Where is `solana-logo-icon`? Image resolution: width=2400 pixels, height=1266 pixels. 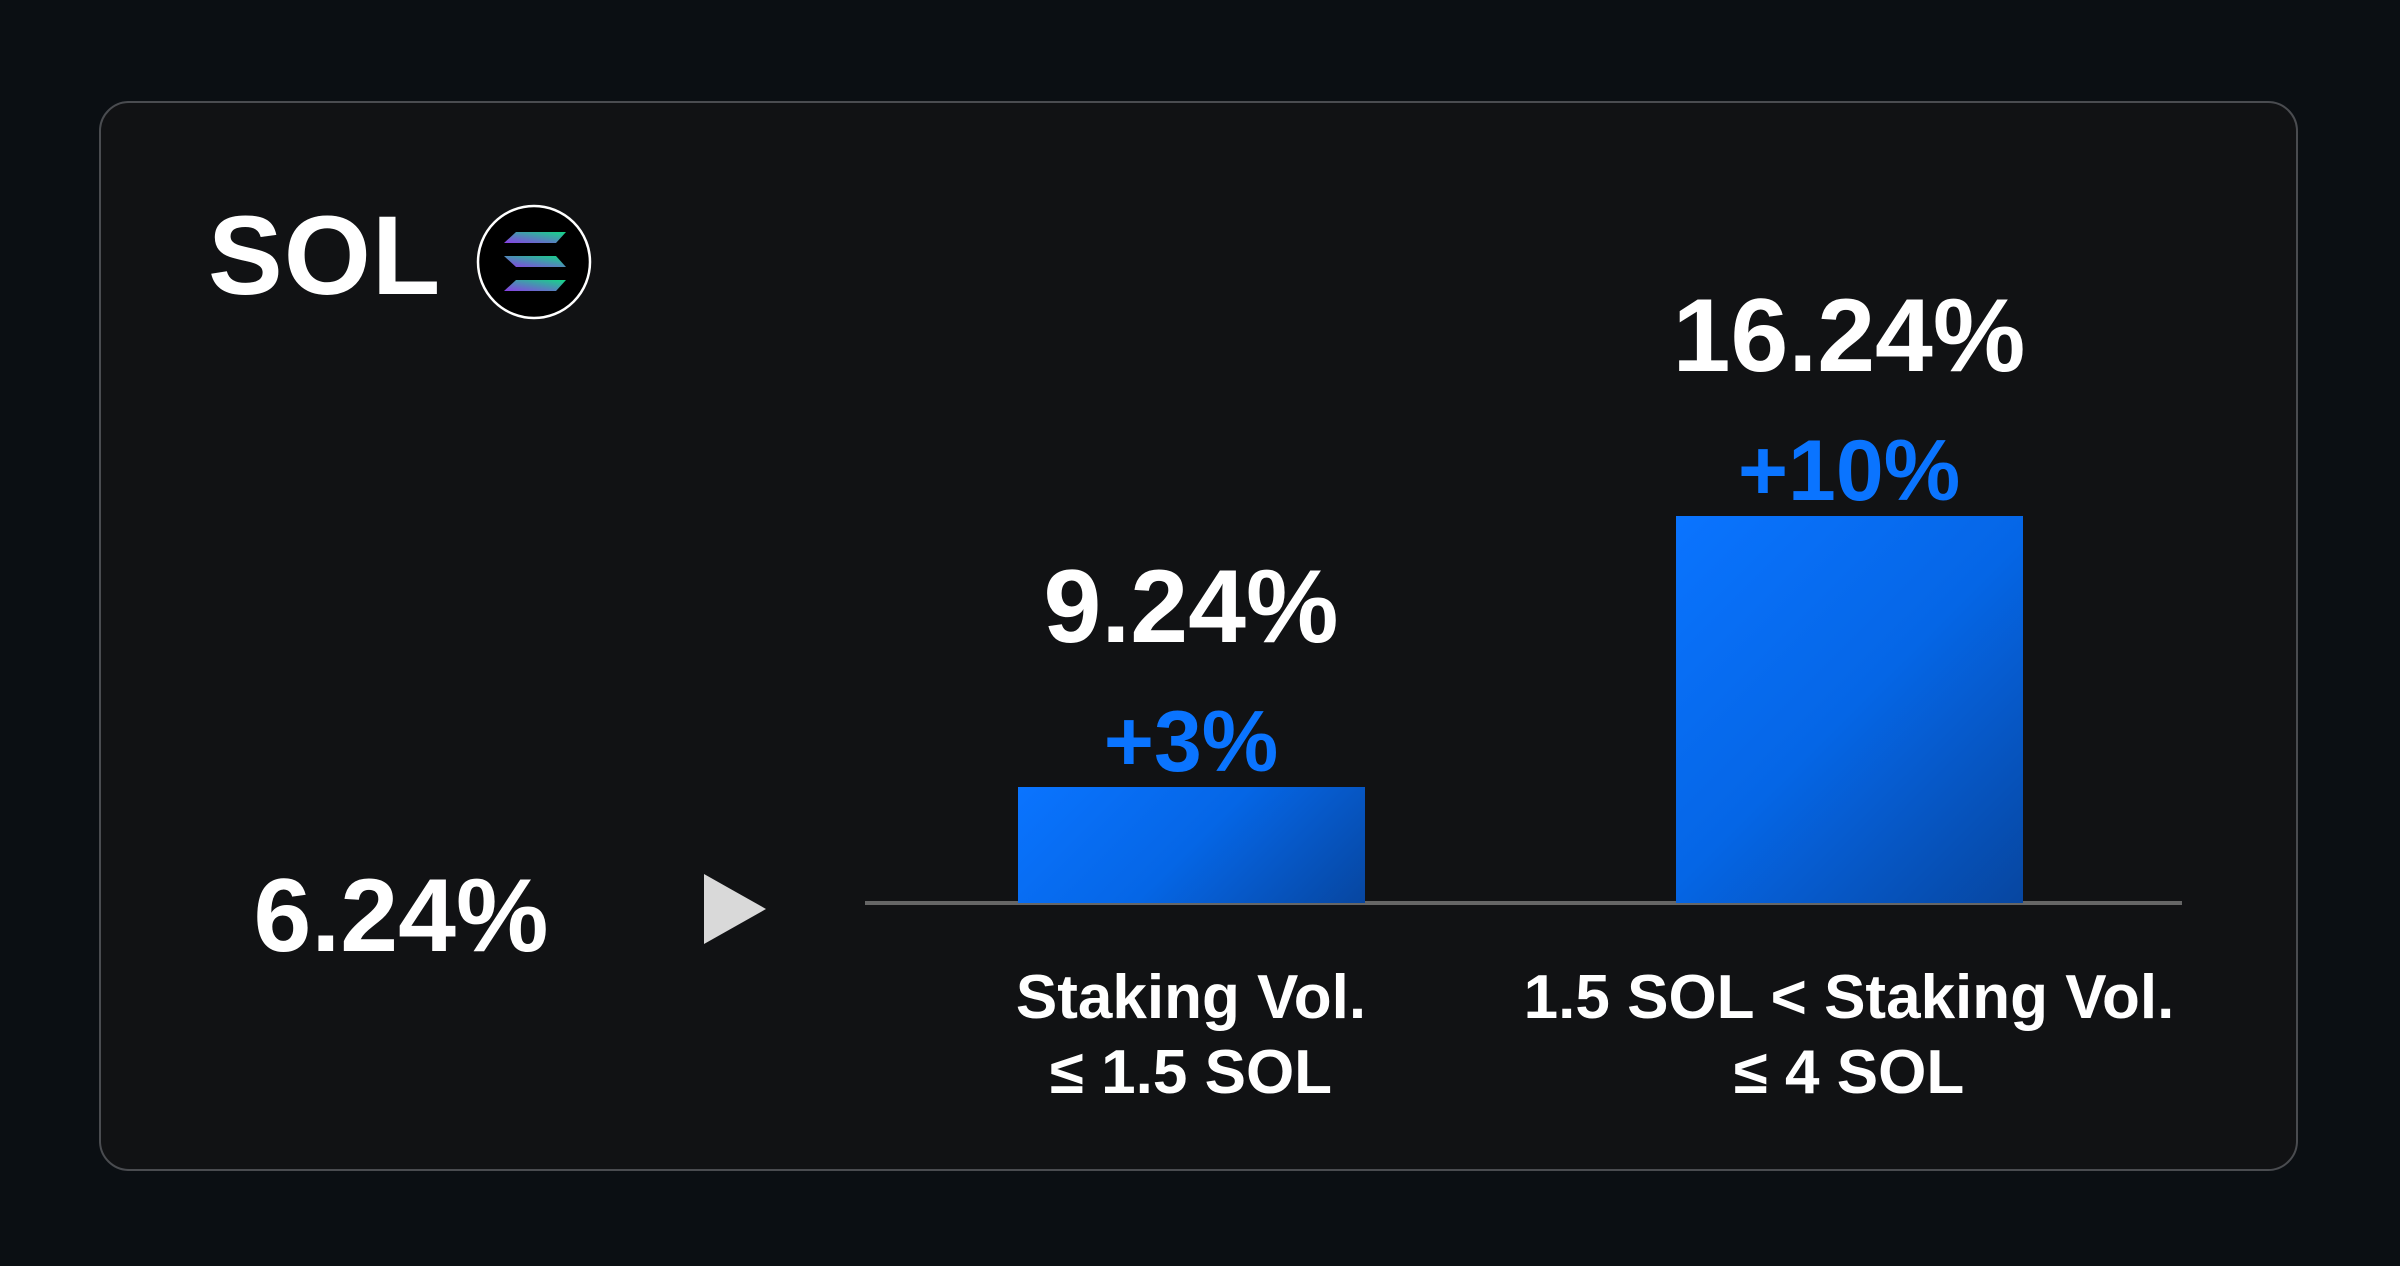 solana-logo-icon is located at coordinates (534, 262).